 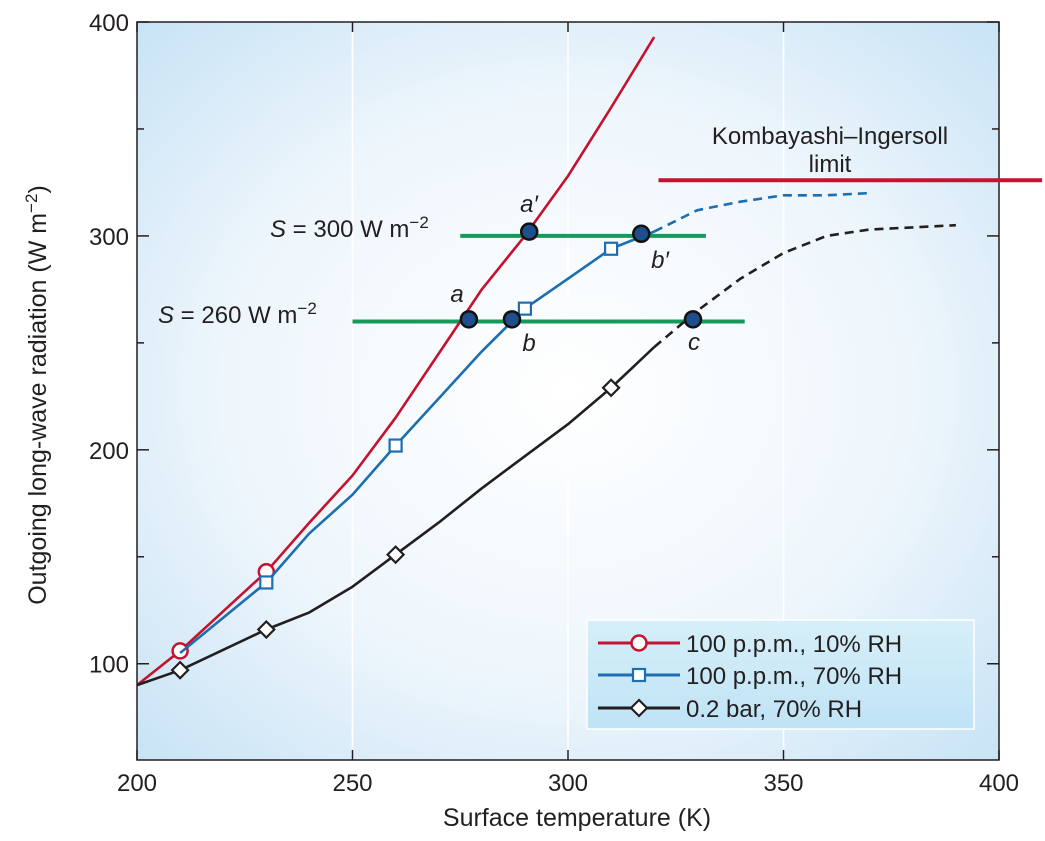 I want to click on x-tick-label: 300, so click(x=568, y=783).